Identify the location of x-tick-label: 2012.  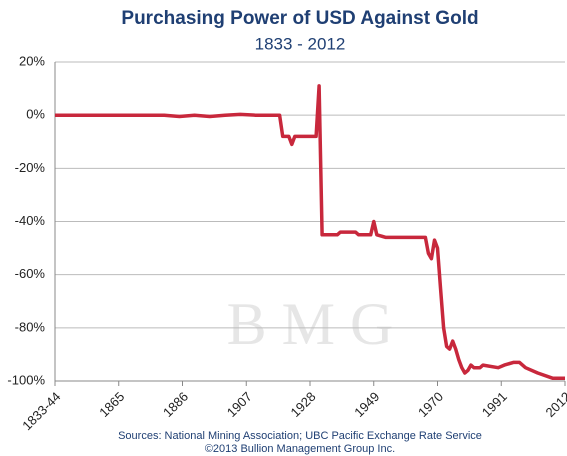
(554, 404).